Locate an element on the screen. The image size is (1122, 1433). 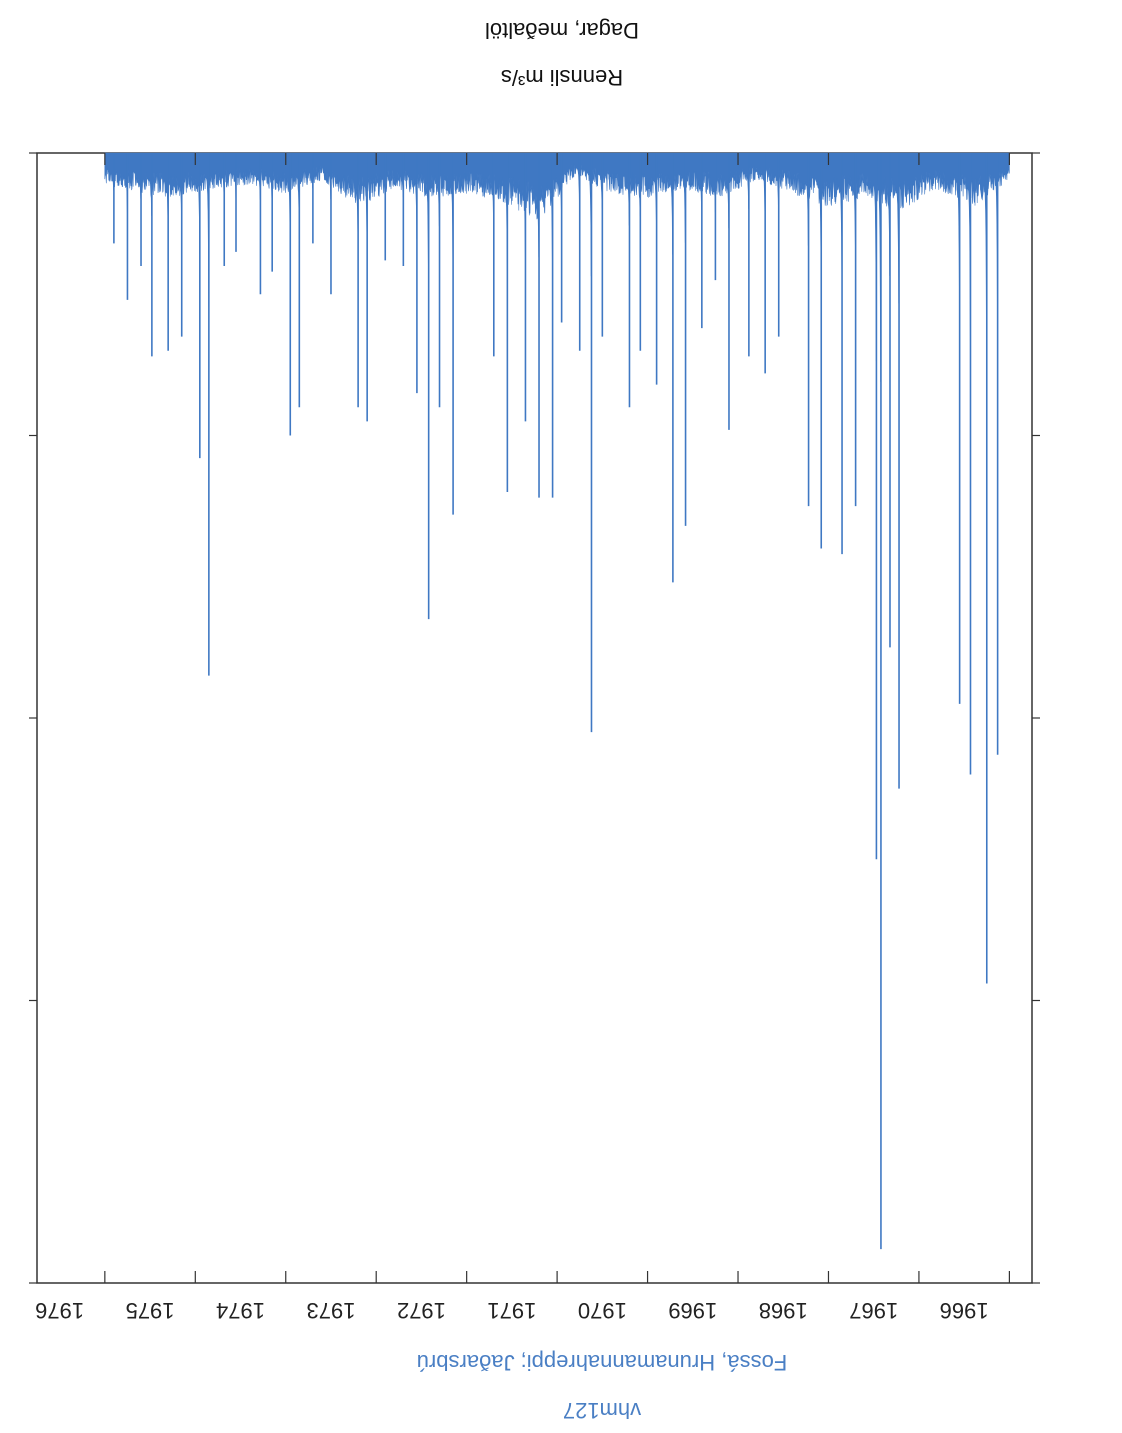
x-axis-title: Dagar, meðaltöl is located at coordinates (562, 30).